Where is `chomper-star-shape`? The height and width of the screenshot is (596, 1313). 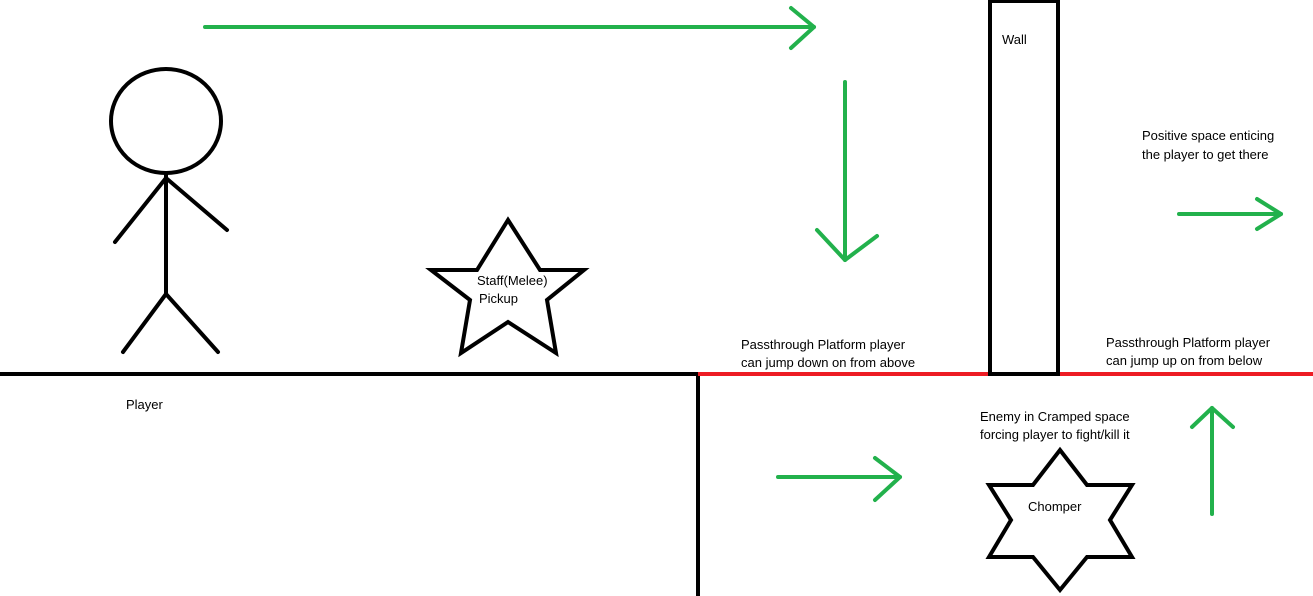
chomper-star-shape is located at coordinates (1060, 520).